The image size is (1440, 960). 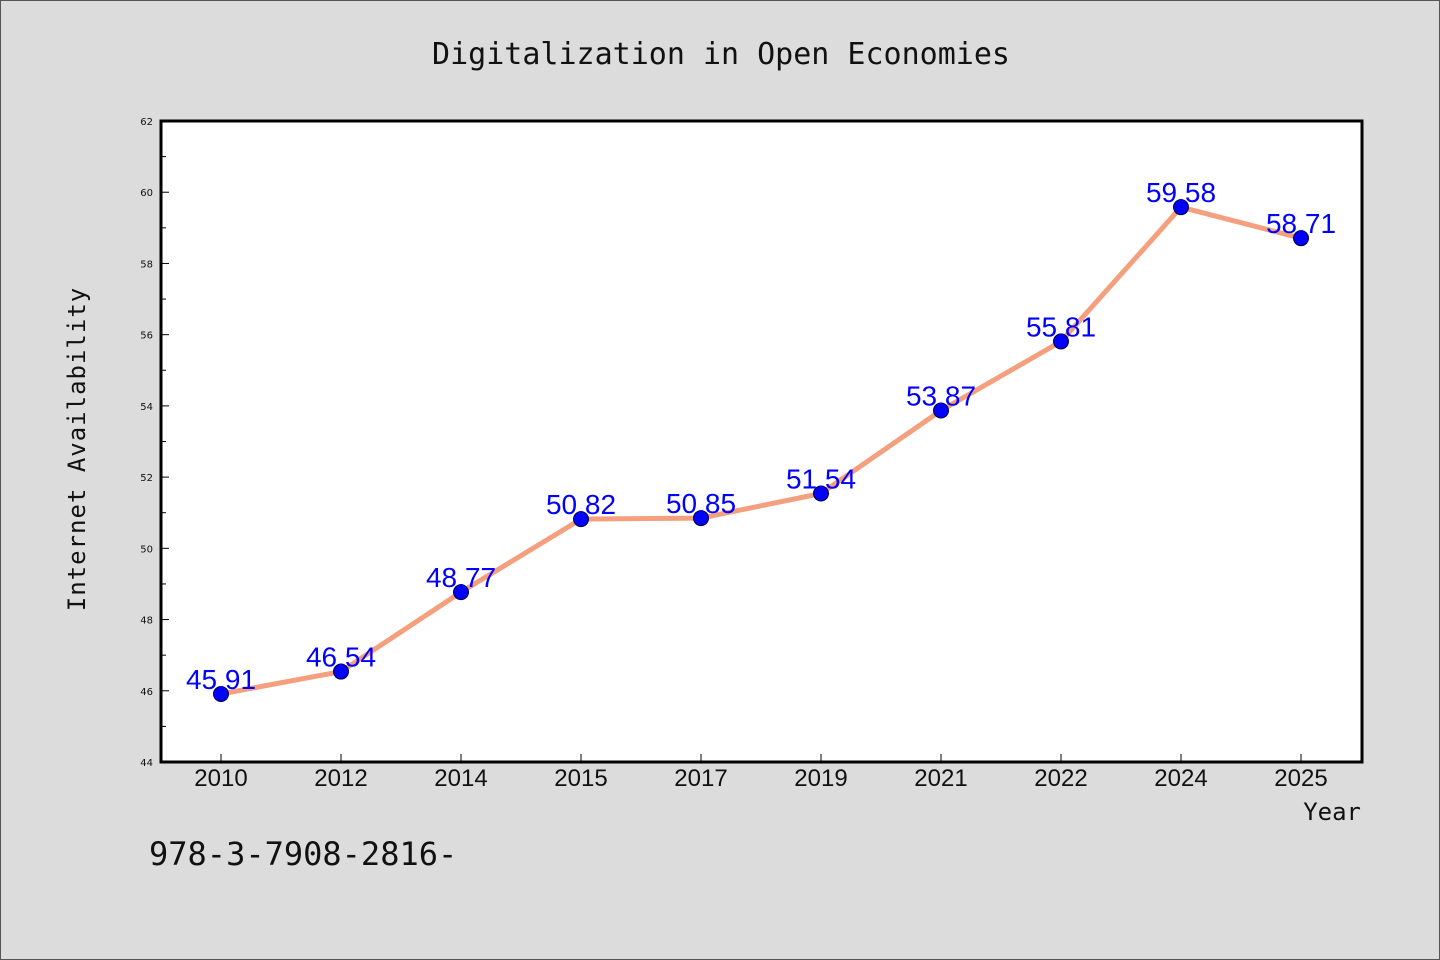 What do you see at coordinates (581, 504) in the screenshot?
I see `data-label: 50.82` at bounding box center [581, 504].